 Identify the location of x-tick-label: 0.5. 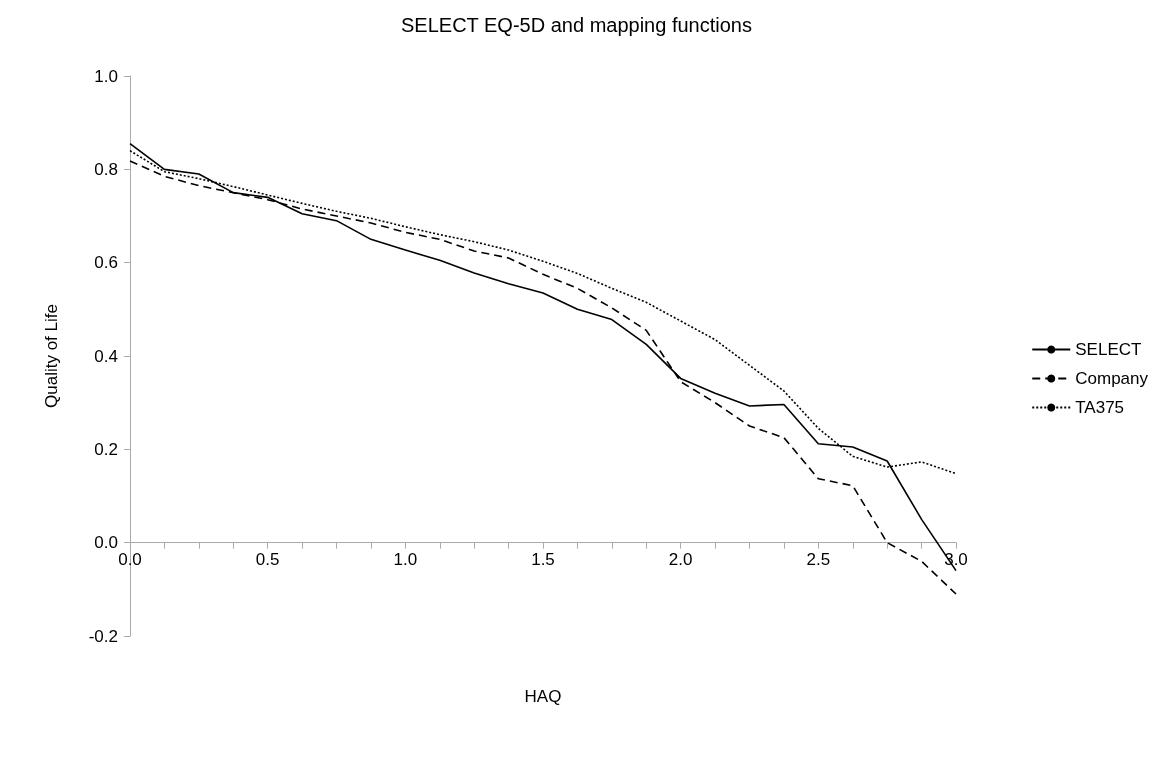
(267, 559).